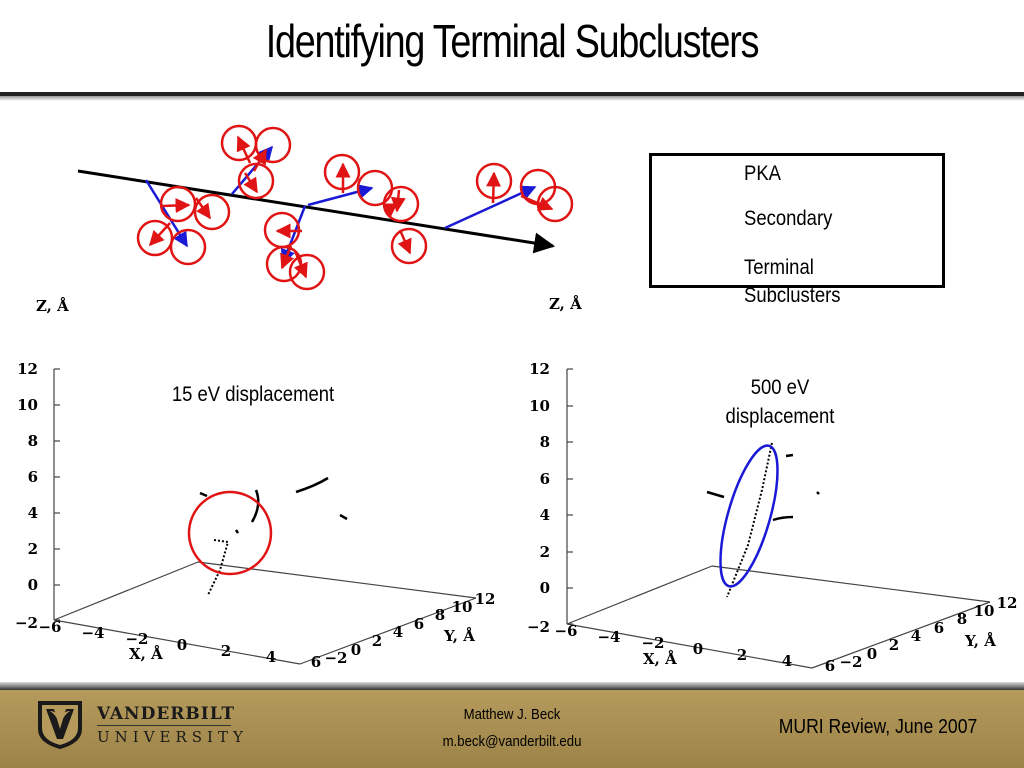 This screenshot has height=768, width=1024. I want to click on footer-email: m.beck@vanderbilt.edu, so click(512, 741).